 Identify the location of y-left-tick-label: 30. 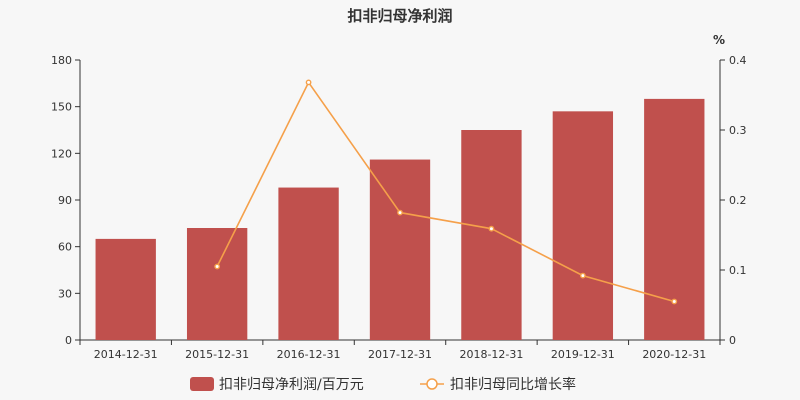
(65, 293).